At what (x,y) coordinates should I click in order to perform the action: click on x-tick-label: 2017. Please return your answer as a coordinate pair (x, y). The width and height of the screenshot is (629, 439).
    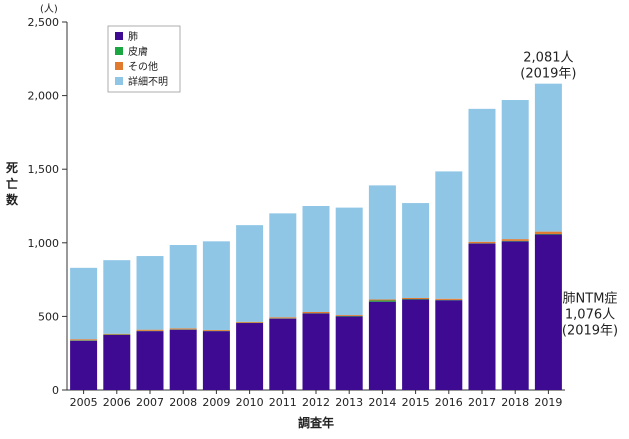
    Looking at the image, I should click on (482, 402).